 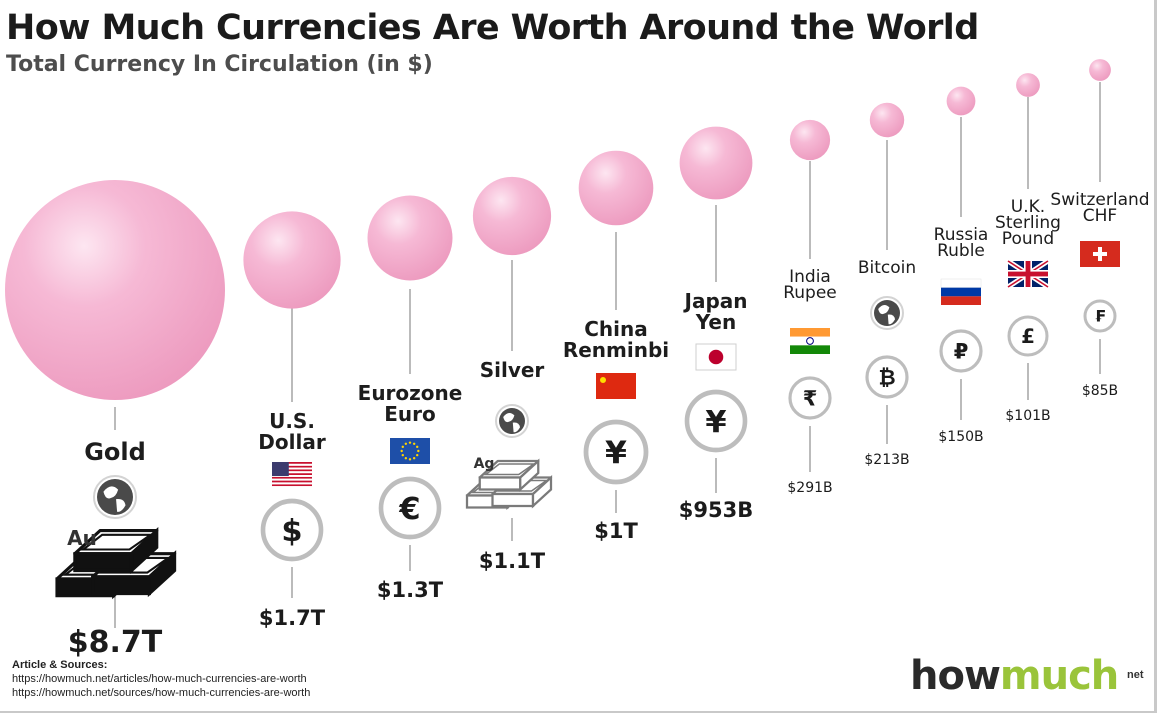 What do you see at coordinates (960, 437) in the screenshot?
I see `value-label-russia-ruble: $150B` at bounding box center [960, 437].